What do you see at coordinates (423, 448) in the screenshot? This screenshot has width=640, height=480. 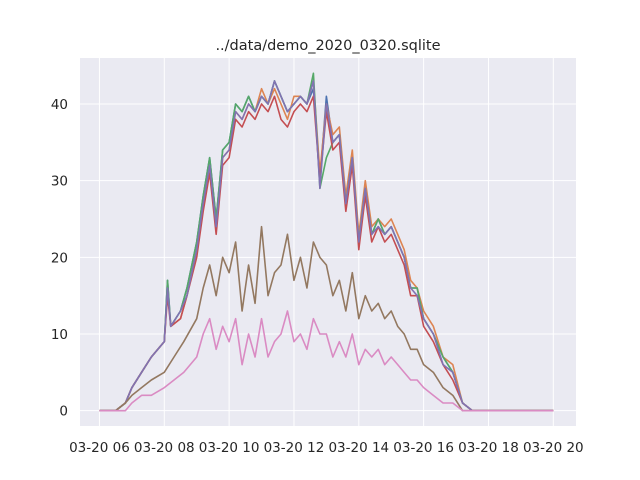 I see `x-tick-label: 03-20 16` at bounding box center [423, 448].